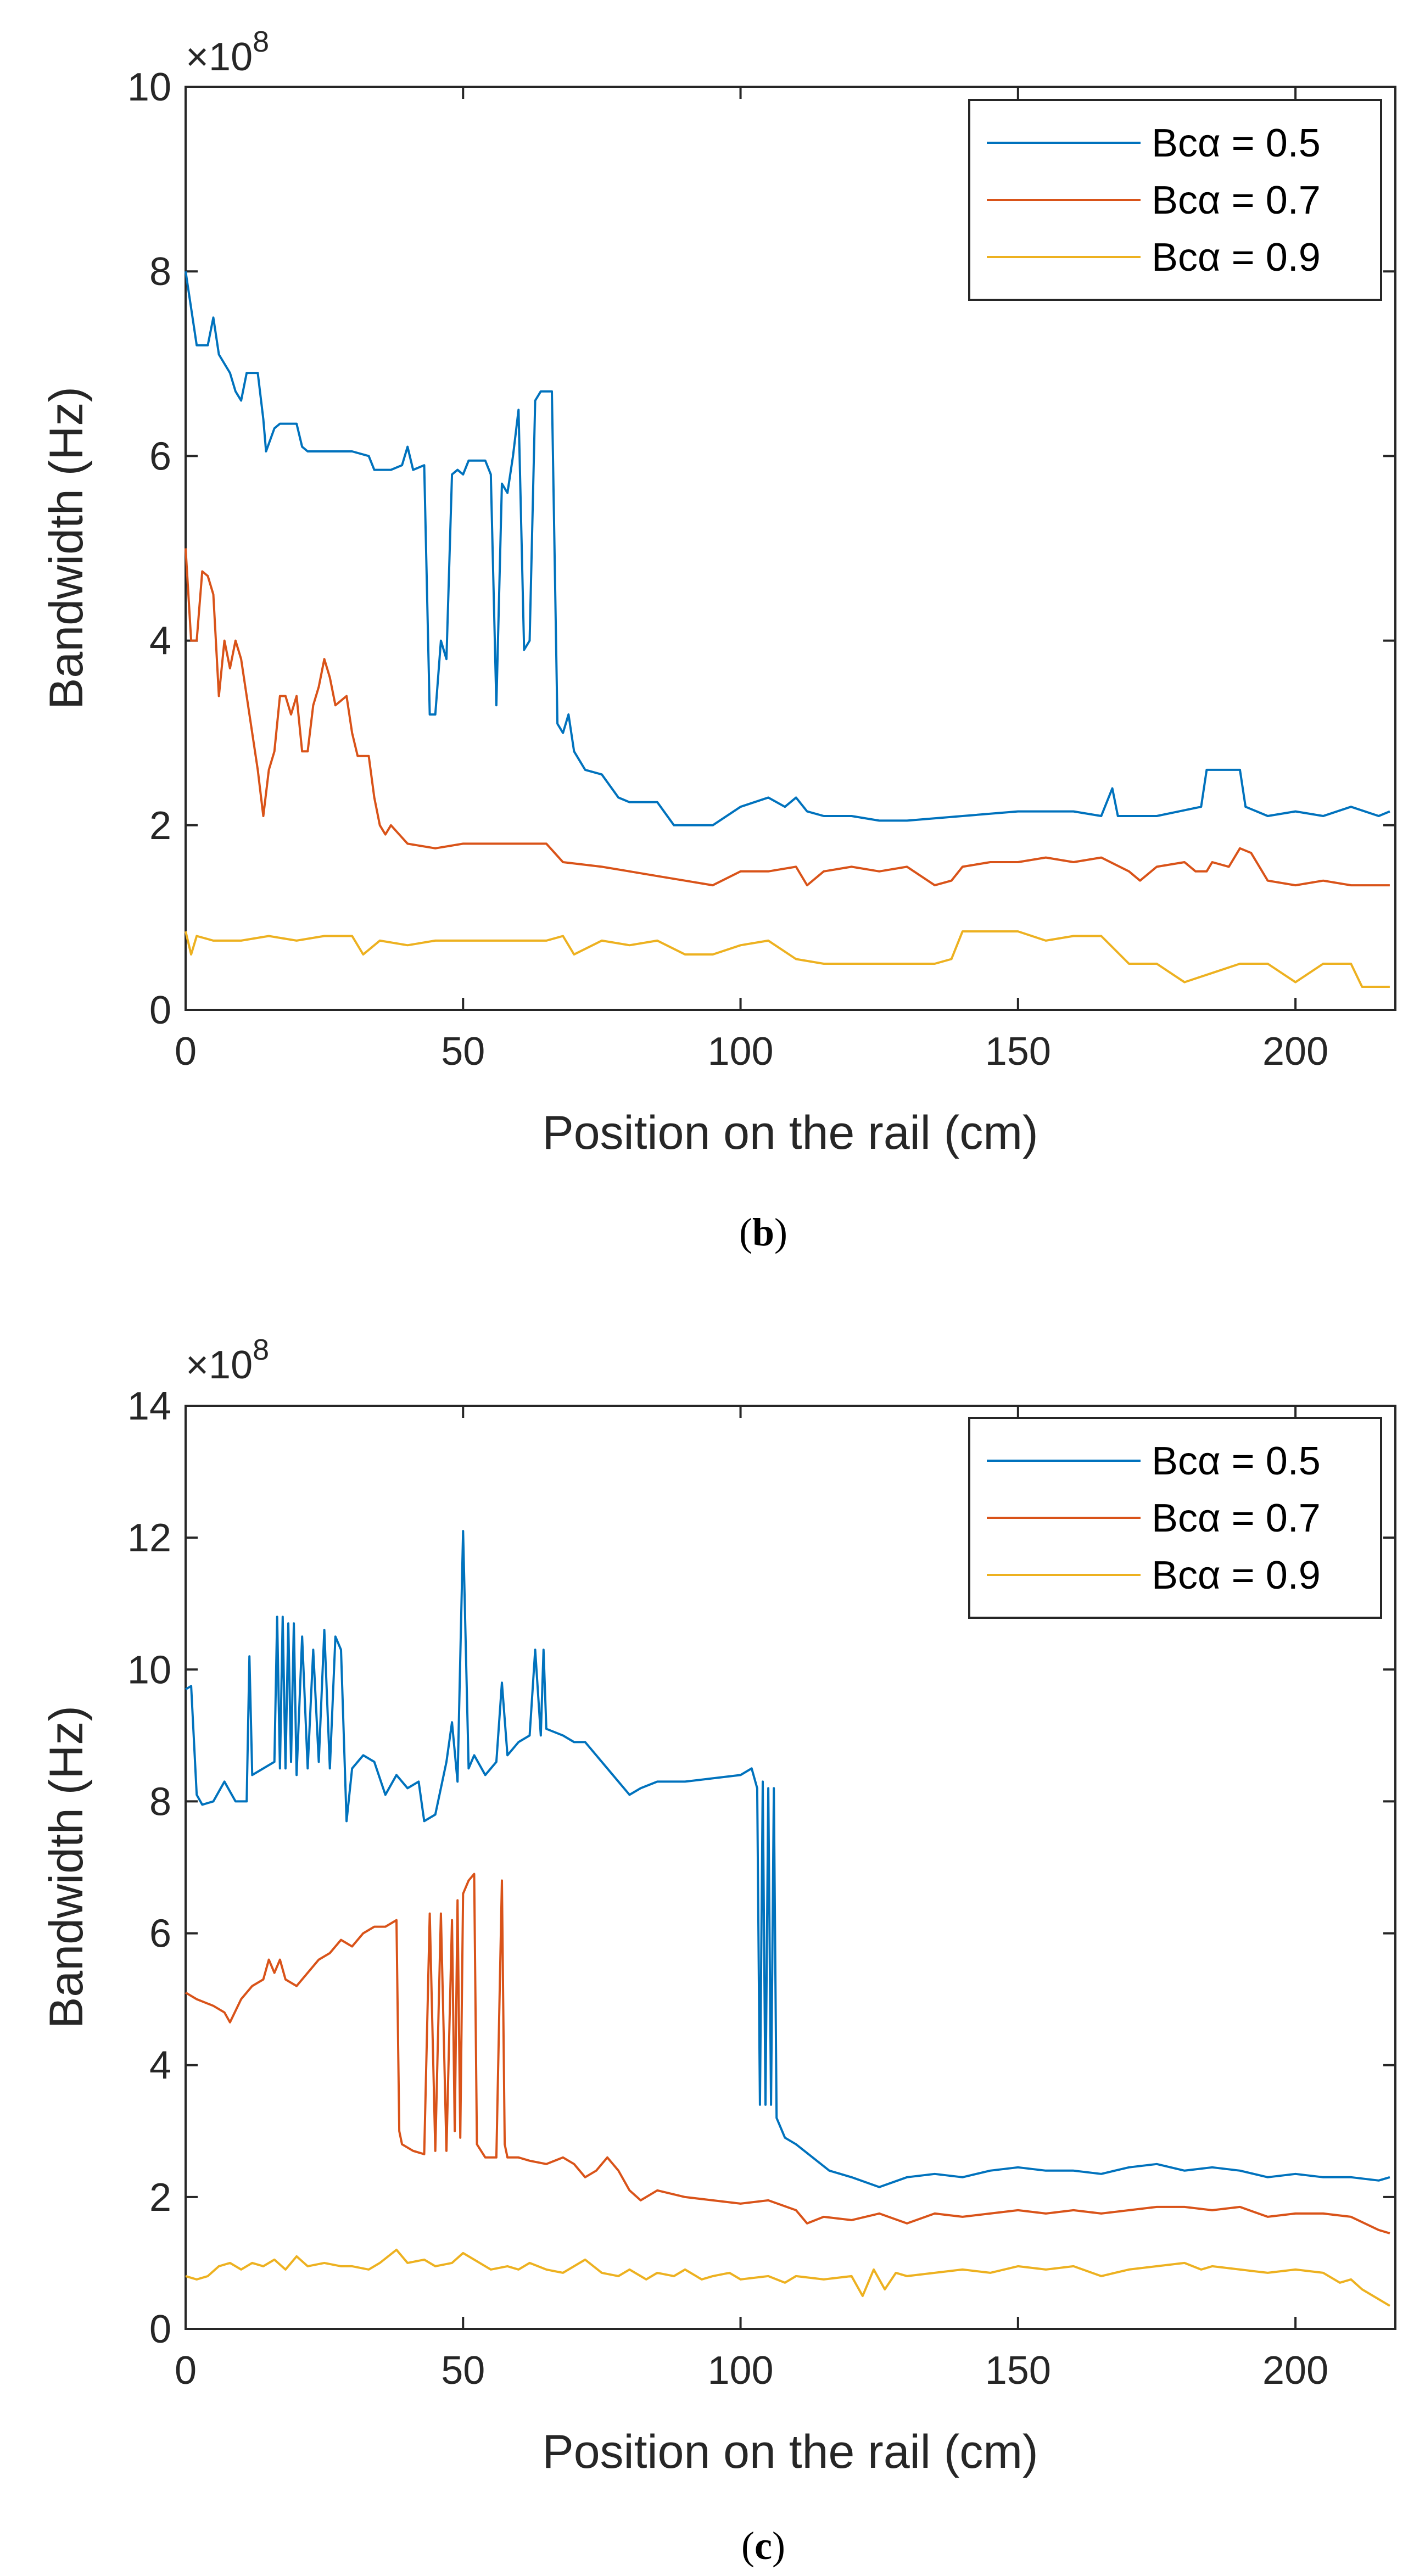 This screenshot has width=1425, height=2576. I want to click on y-tick-label: 12, so click(149, 1538).